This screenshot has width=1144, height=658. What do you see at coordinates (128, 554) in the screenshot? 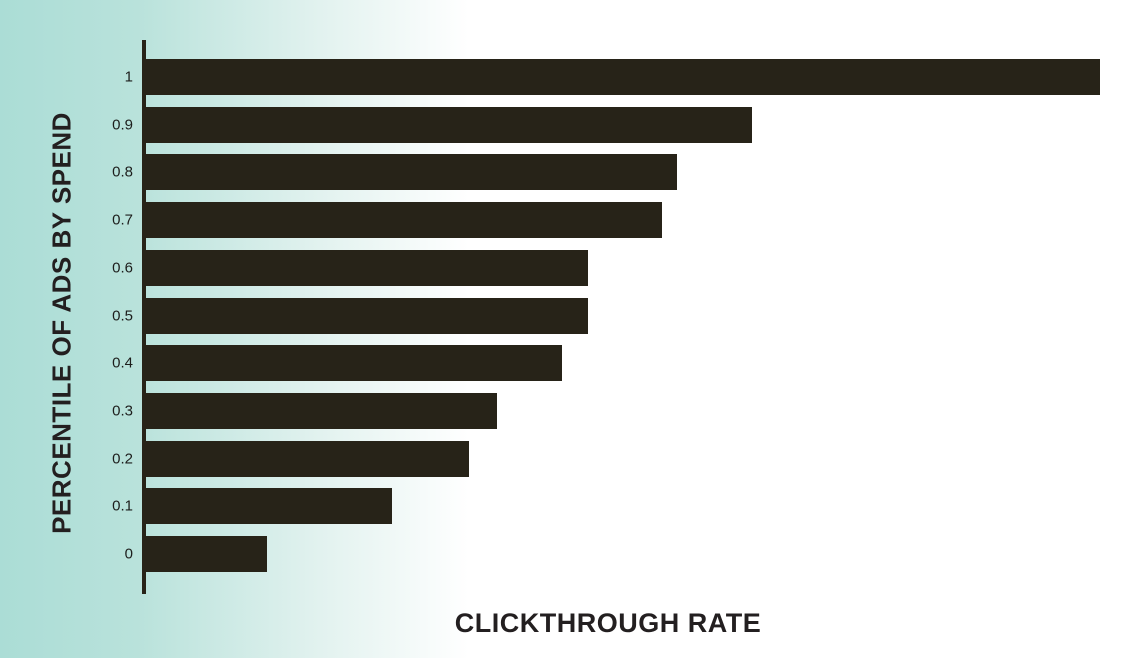
I see `y-tick-label-0: 0` at bounding box center [128, 554].